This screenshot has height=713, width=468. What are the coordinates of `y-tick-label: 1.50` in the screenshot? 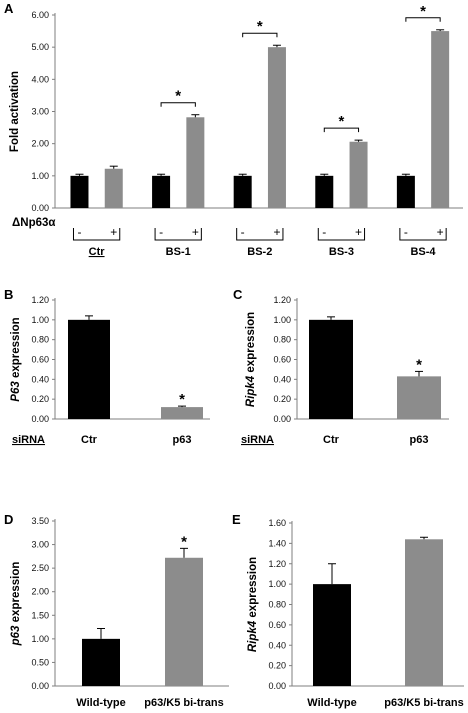 It's located at (40, 615).